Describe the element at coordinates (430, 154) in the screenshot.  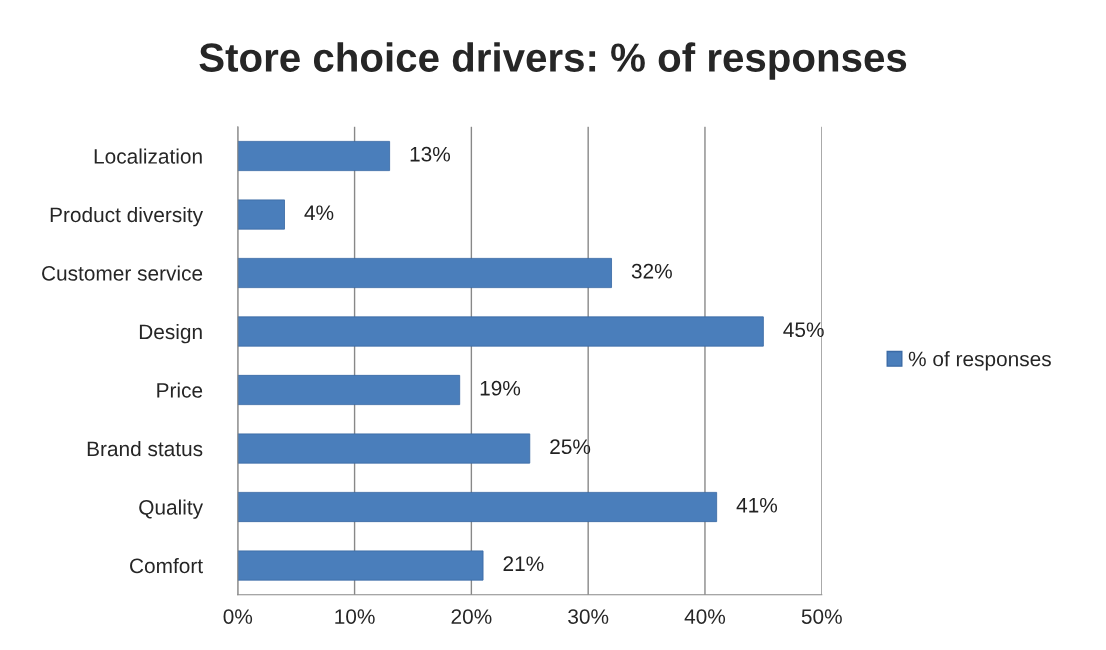
I see `data-label: 13%` at that location.